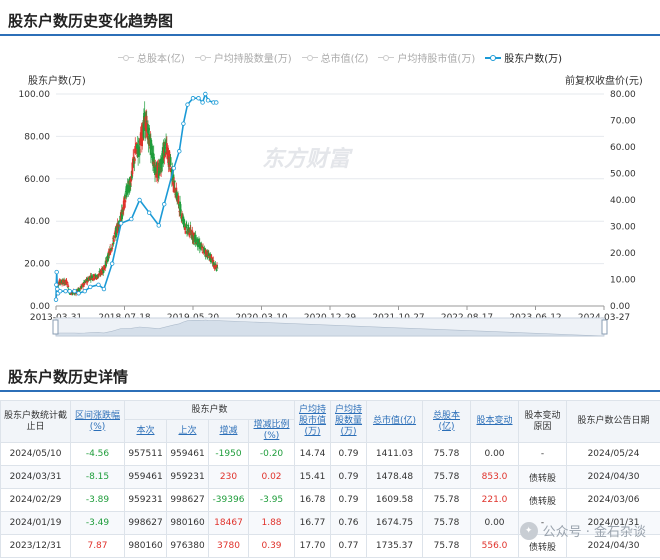 The height and width of the screenshot is (560, 660). Describe the element at coordinates (604, 327) in the screenshot. I see `range-slider-right-handle` at that location.